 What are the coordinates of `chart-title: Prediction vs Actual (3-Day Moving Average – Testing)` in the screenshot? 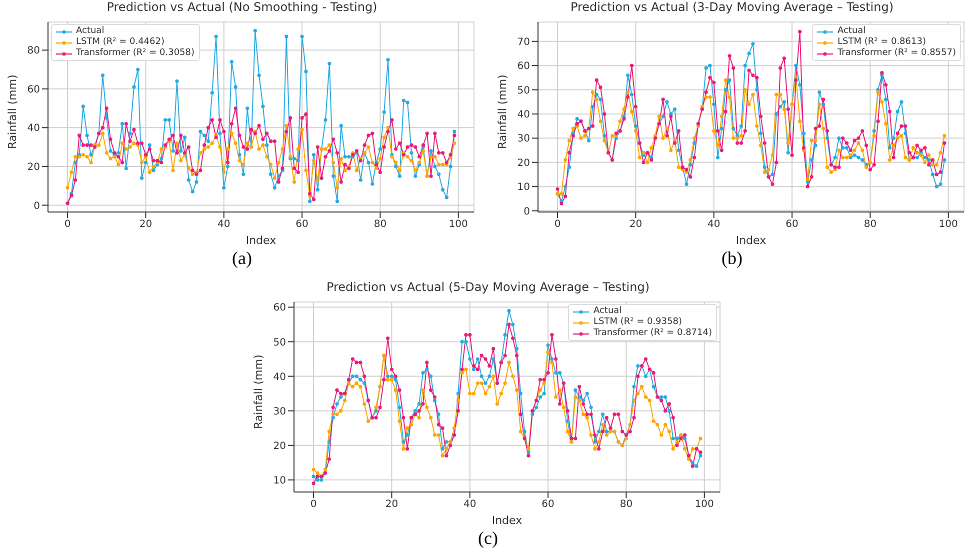 It's located at (732, 8).